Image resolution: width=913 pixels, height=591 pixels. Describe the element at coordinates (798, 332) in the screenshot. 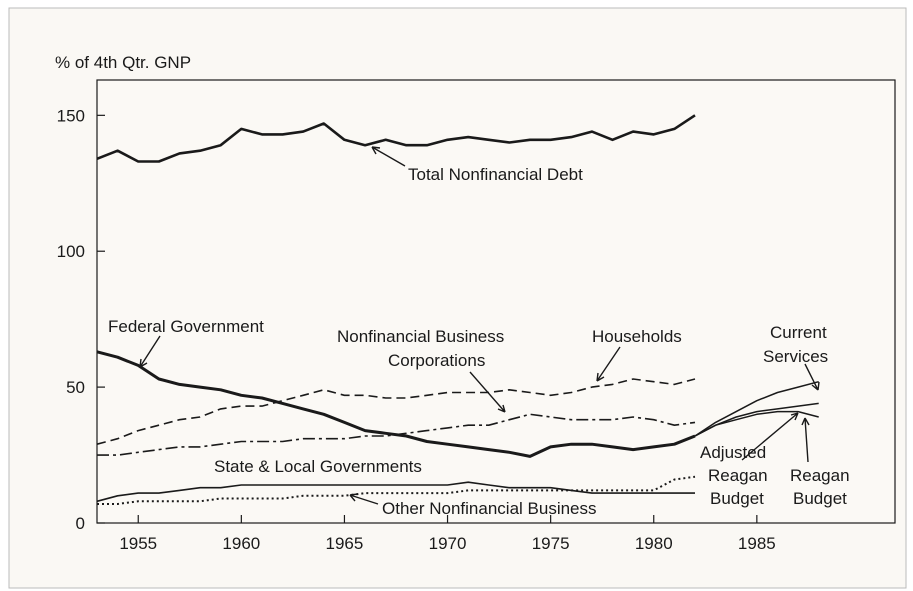

I see `annotation: Current` at that location.